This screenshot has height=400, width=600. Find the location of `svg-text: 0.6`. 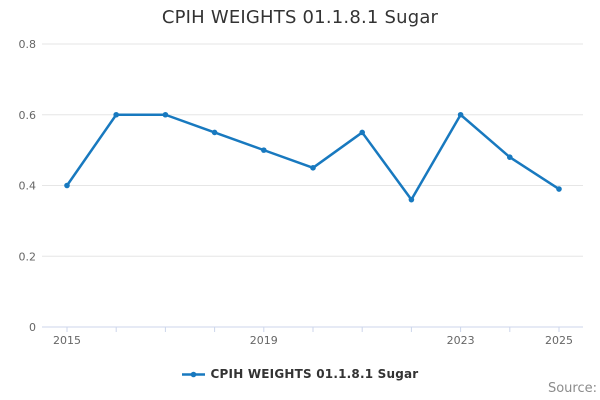

svg-text: 0.6 is located at coordinates (28, 115).